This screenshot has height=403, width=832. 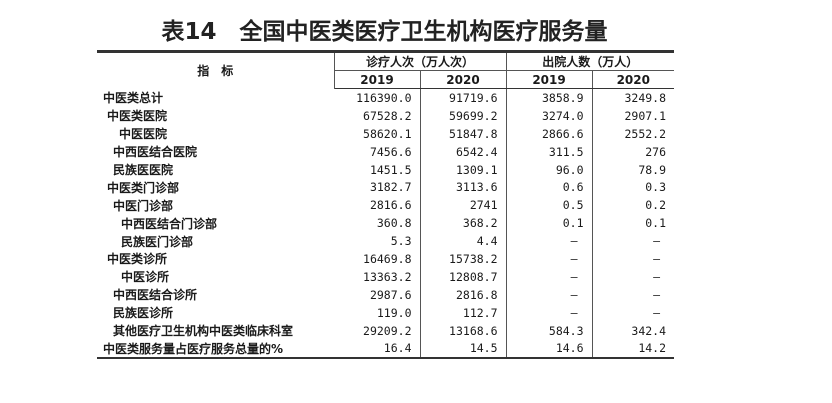 I want to click on cell: 13168.6, so click(x=463, y=330).